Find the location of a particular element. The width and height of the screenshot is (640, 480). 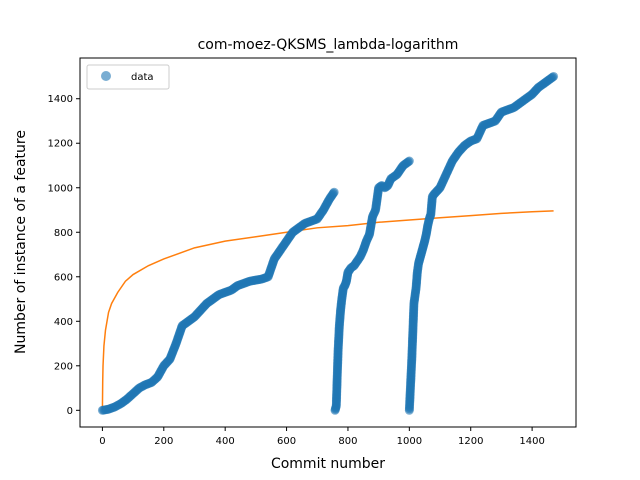

x-tick-label: 400 is located at coordinates (225, 441).